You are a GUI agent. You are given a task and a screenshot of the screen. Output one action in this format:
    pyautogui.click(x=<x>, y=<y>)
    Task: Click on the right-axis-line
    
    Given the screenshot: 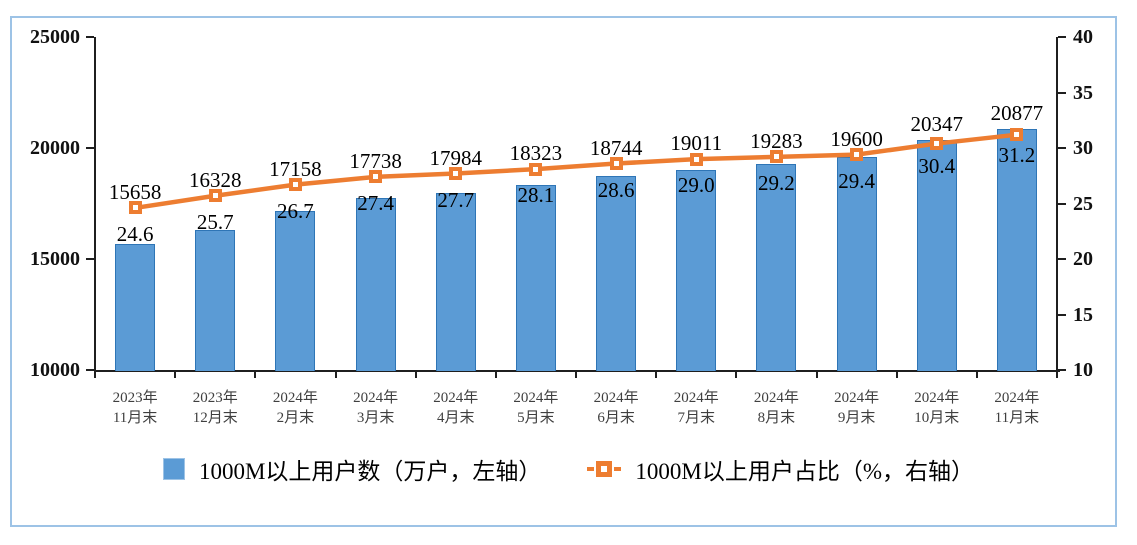 What is the action you would take?
    pyautogui.click(x=1057, y=204)
    